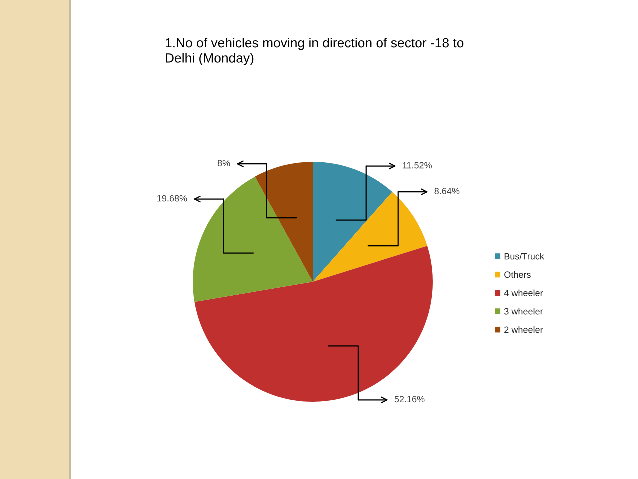  I want to click on data-label: 11.52%, so click(417, 165).